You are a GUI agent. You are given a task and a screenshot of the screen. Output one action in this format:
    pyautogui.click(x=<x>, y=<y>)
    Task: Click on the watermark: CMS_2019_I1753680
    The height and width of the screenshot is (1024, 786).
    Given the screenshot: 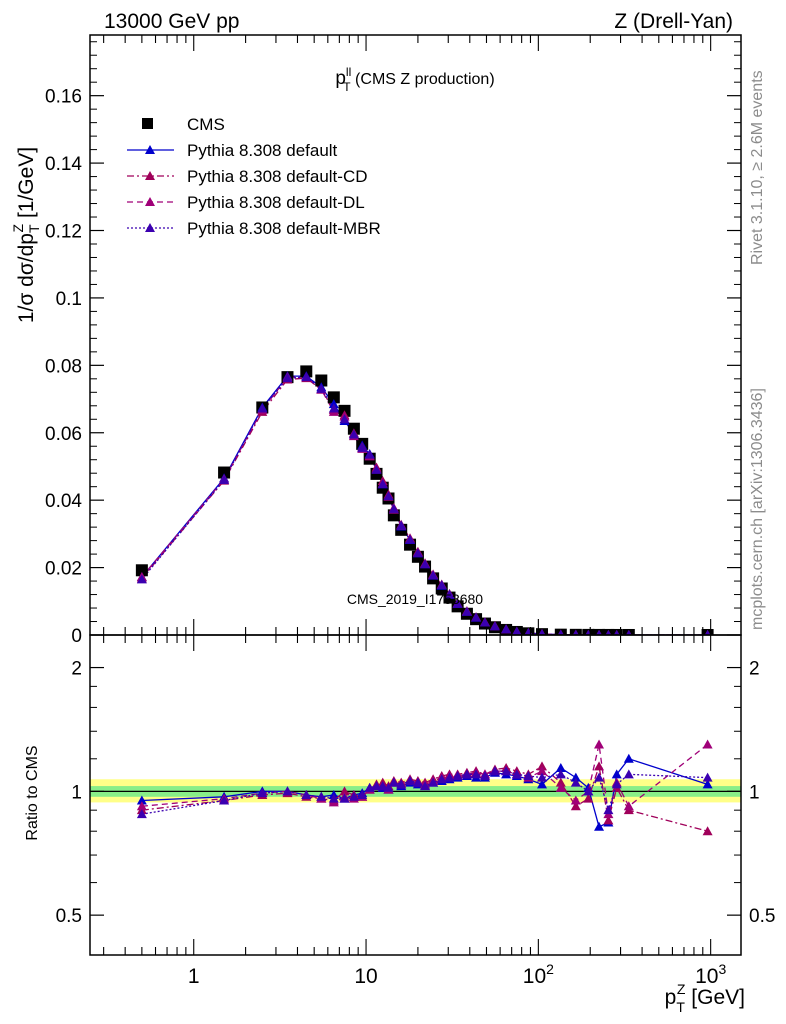 What is the action you would take?
    pyautogui.click(x=415, y=599)
    